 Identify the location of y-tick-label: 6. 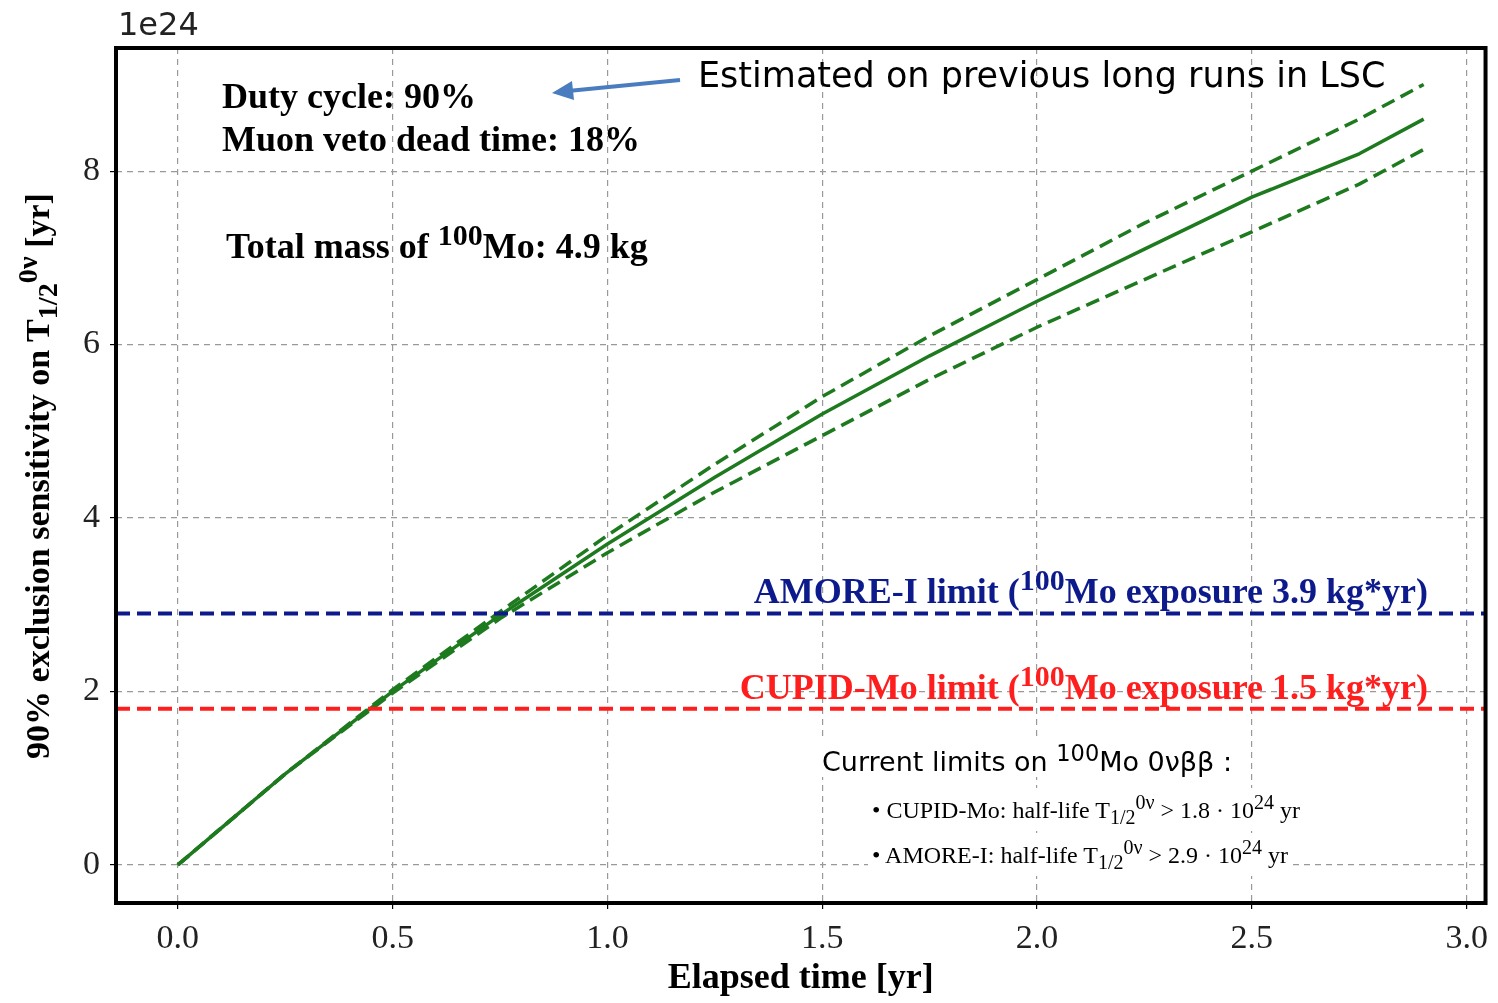
(91, 342).